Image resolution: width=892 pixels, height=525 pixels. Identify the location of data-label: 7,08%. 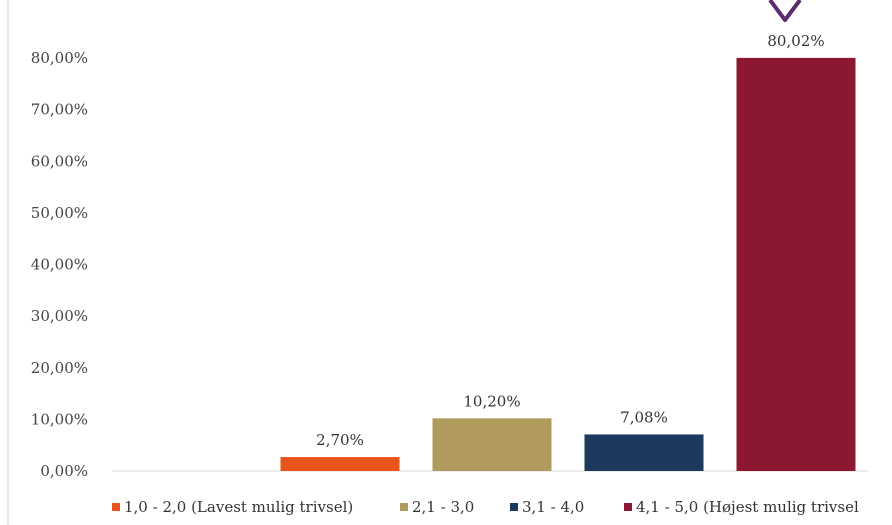
(644, 417).